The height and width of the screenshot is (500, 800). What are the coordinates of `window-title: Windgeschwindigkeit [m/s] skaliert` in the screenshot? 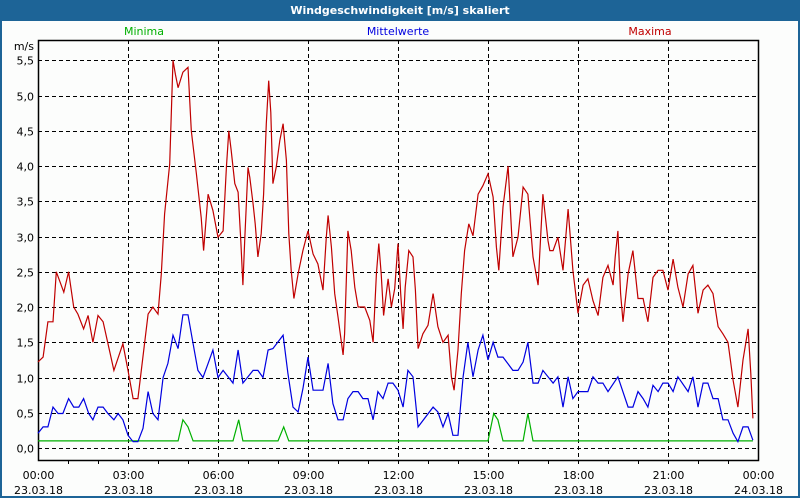 It's located at (400, 10).